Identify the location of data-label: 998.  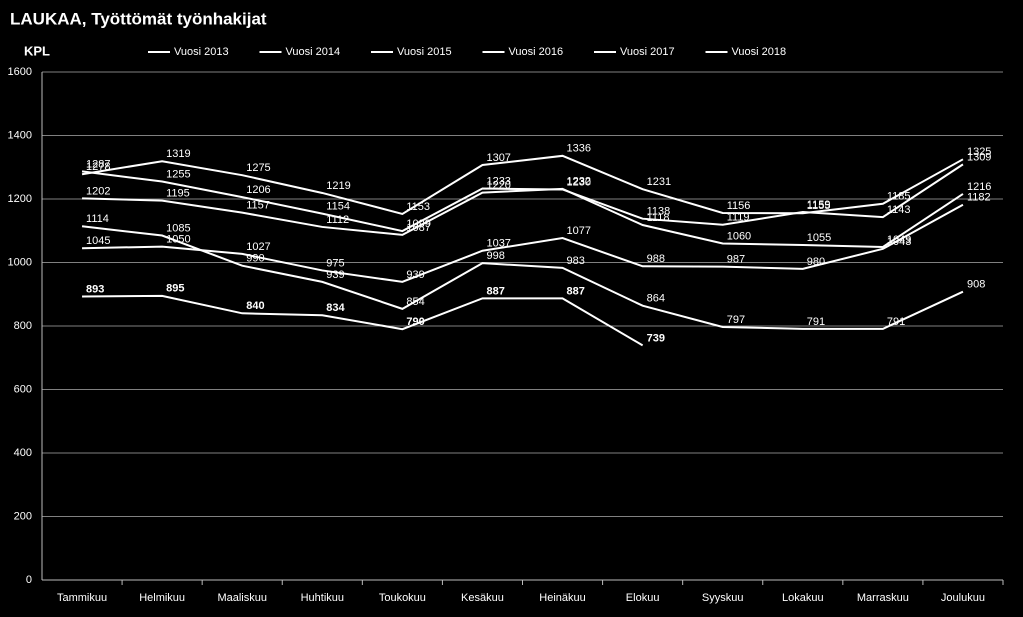
(495, 256).